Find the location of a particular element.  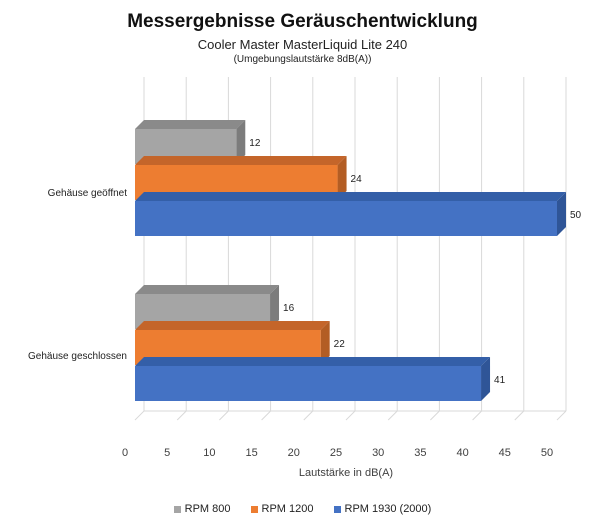

legend: RPM 800 RPM 1200 RPM 1930 (2000) is located at coordinates (302, 509).